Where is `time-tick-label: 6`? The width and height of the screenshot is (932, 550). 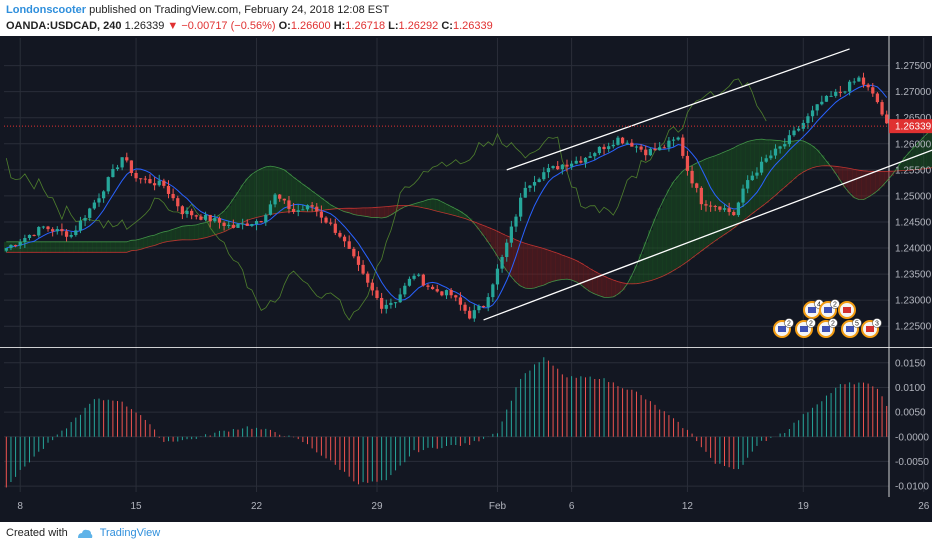 time-tick-label: 6 is located at coordinates (572, 506).